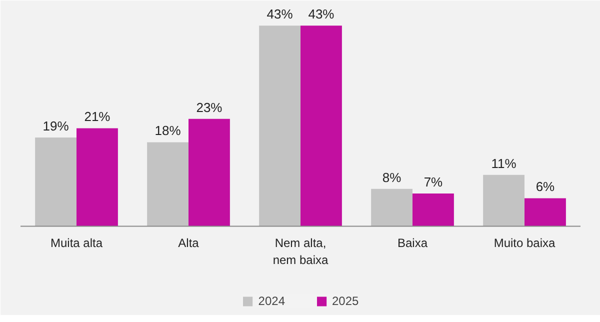 The image size is (600, 322). Describe the element at coordinates (76, 243) in the screenshot. I see `x-tick-label: Muita alta` at that location.